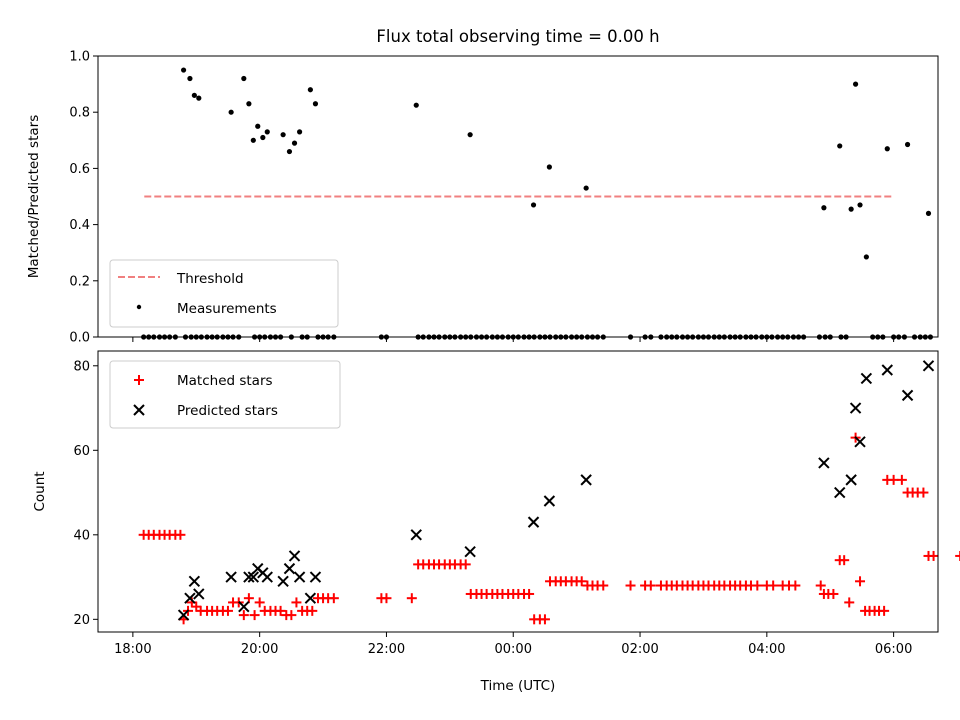  Describe the element at coordinates (227, 309) in the screenshot. I see `legend-measurements-label: Measurements` at that location.